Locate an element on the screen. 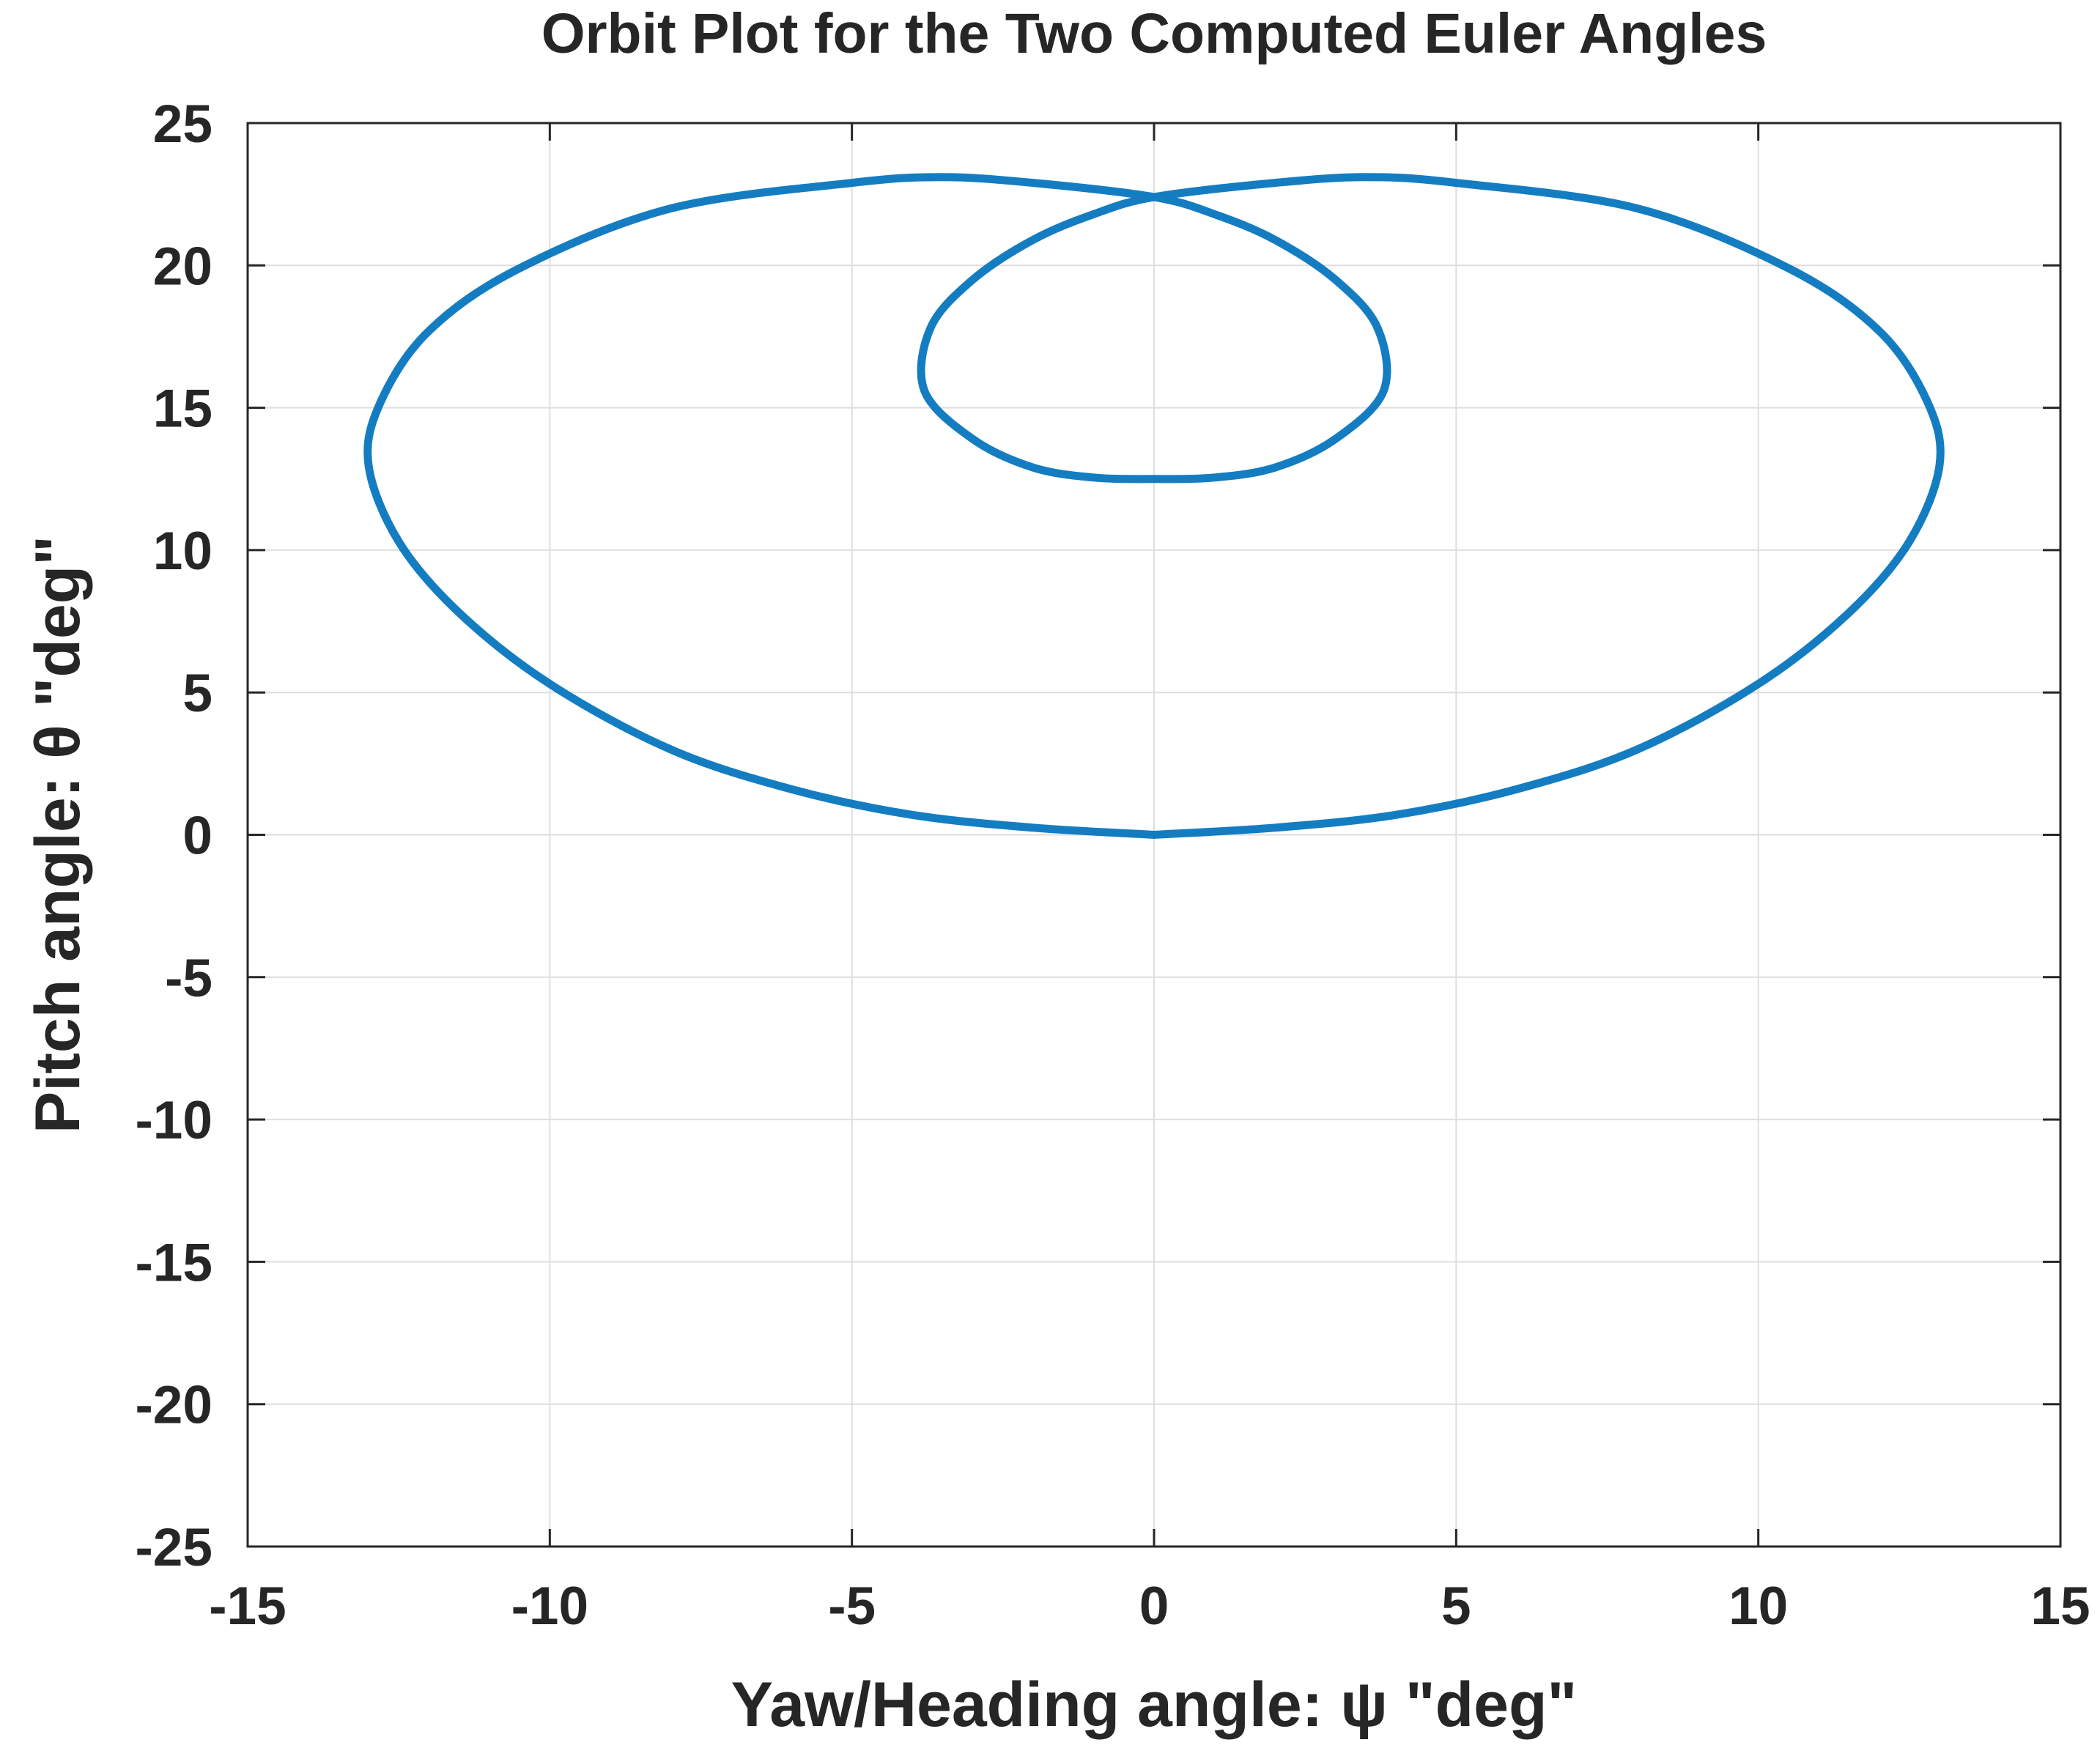 Image resolution: width=2100 pixels, height=1748 pixels. y-tick-label: -25 is located at coordinates (173, 1547).